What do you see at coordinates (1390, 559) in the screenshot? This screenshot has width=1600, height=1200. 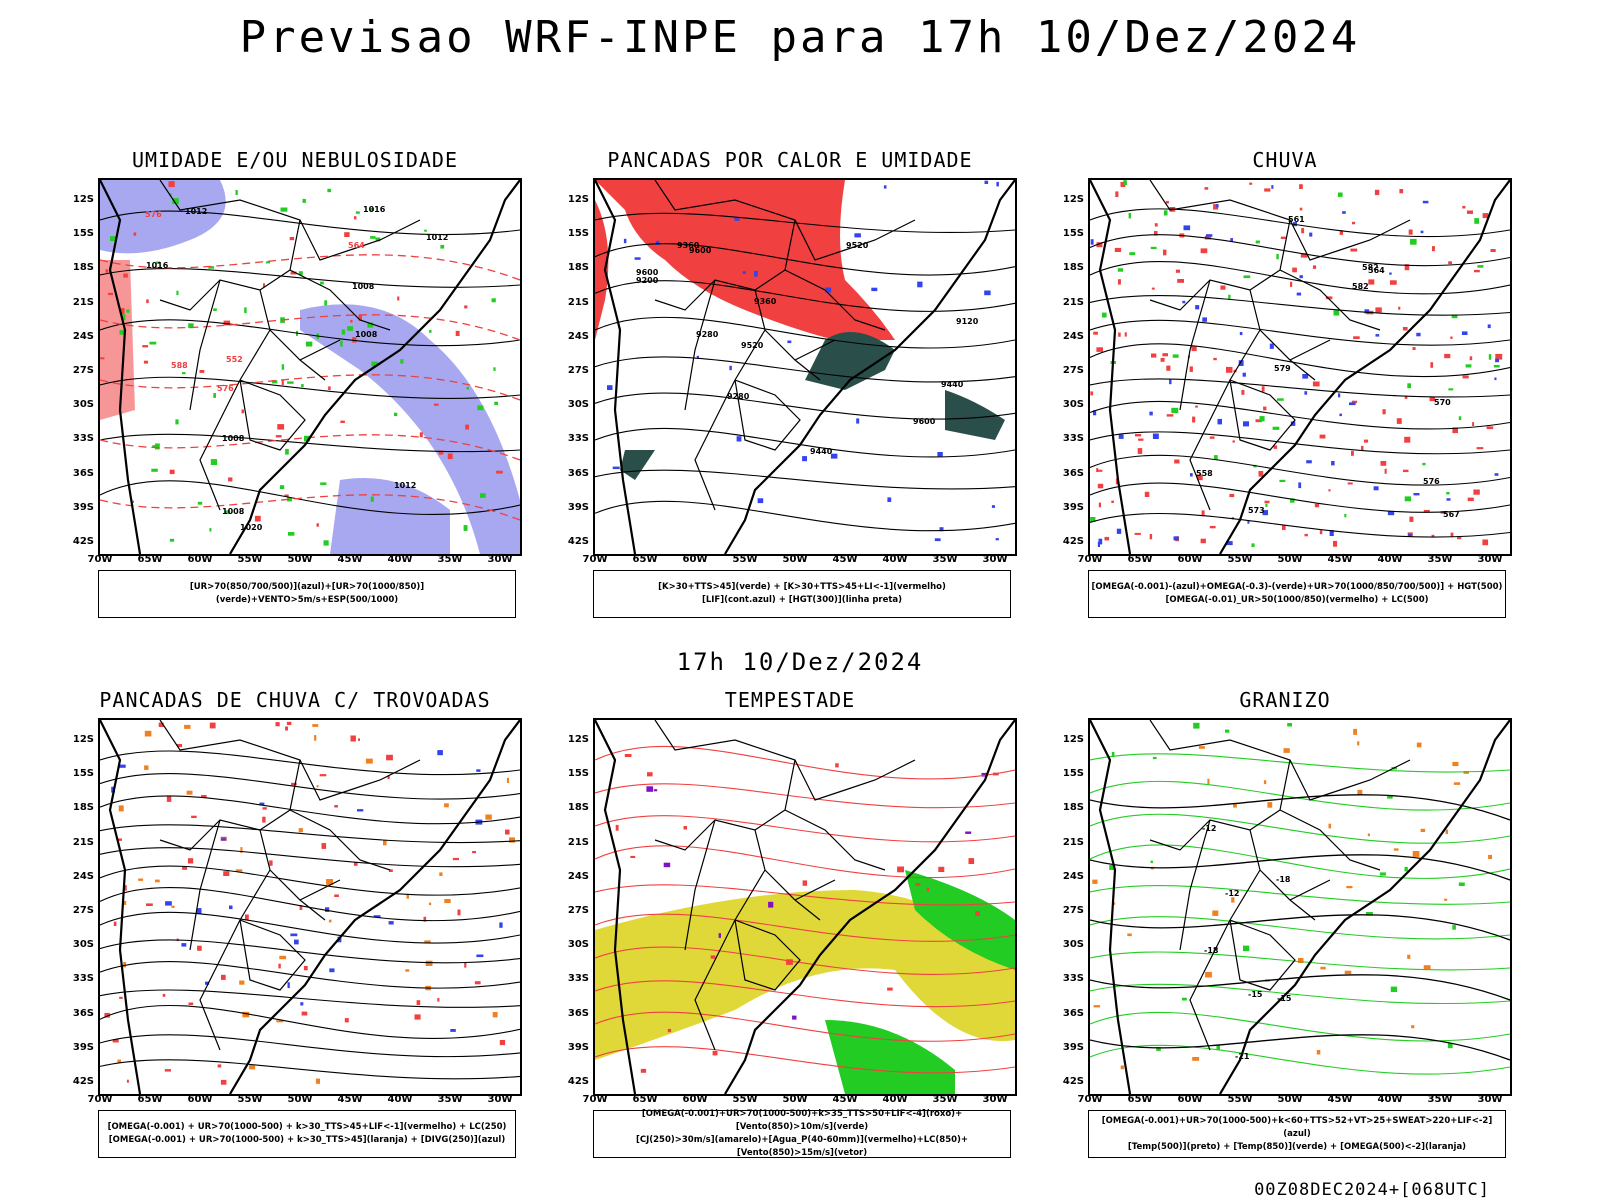 I see `longitude-label: 40W` at bounding box center [1390, 559].